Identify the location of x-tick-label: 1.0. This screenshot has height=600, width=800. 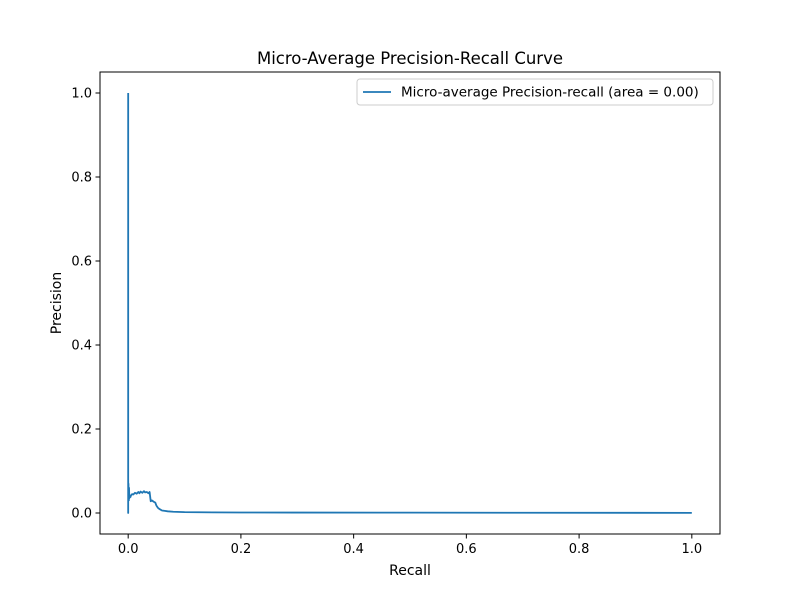
(691, 549).